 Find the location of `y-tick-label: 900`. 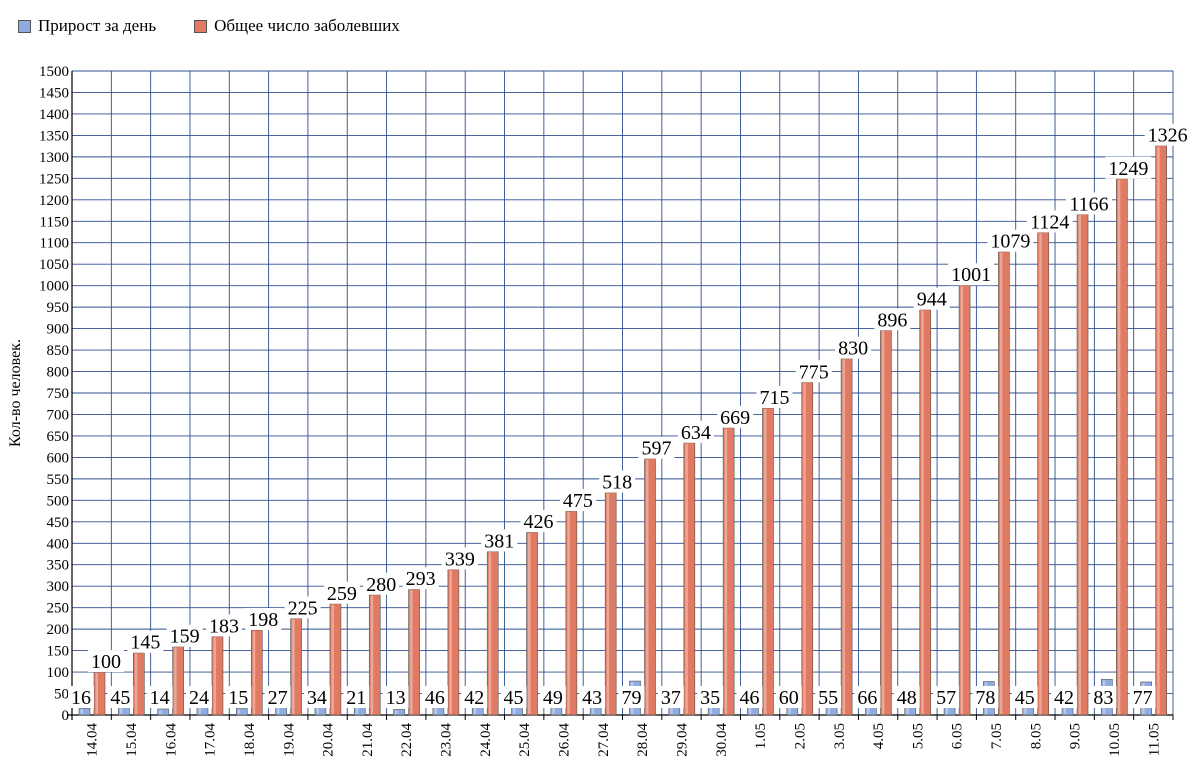

y-tick-label: 900 is located at coordinates (58, 330).